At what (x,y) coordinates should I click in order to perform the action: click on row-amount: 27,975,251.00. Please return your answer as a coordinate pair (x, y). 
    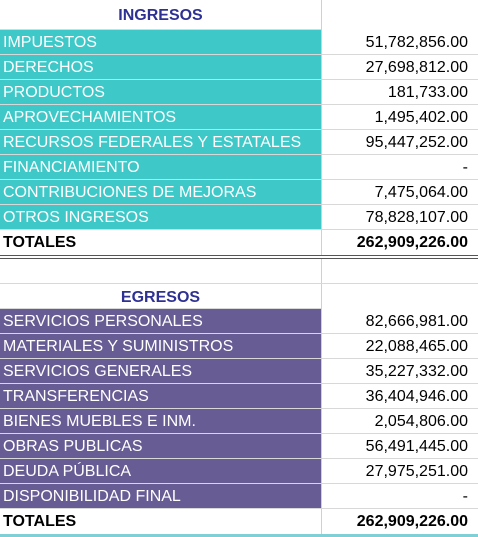
    Looking at the image, I should click on (399, 471).